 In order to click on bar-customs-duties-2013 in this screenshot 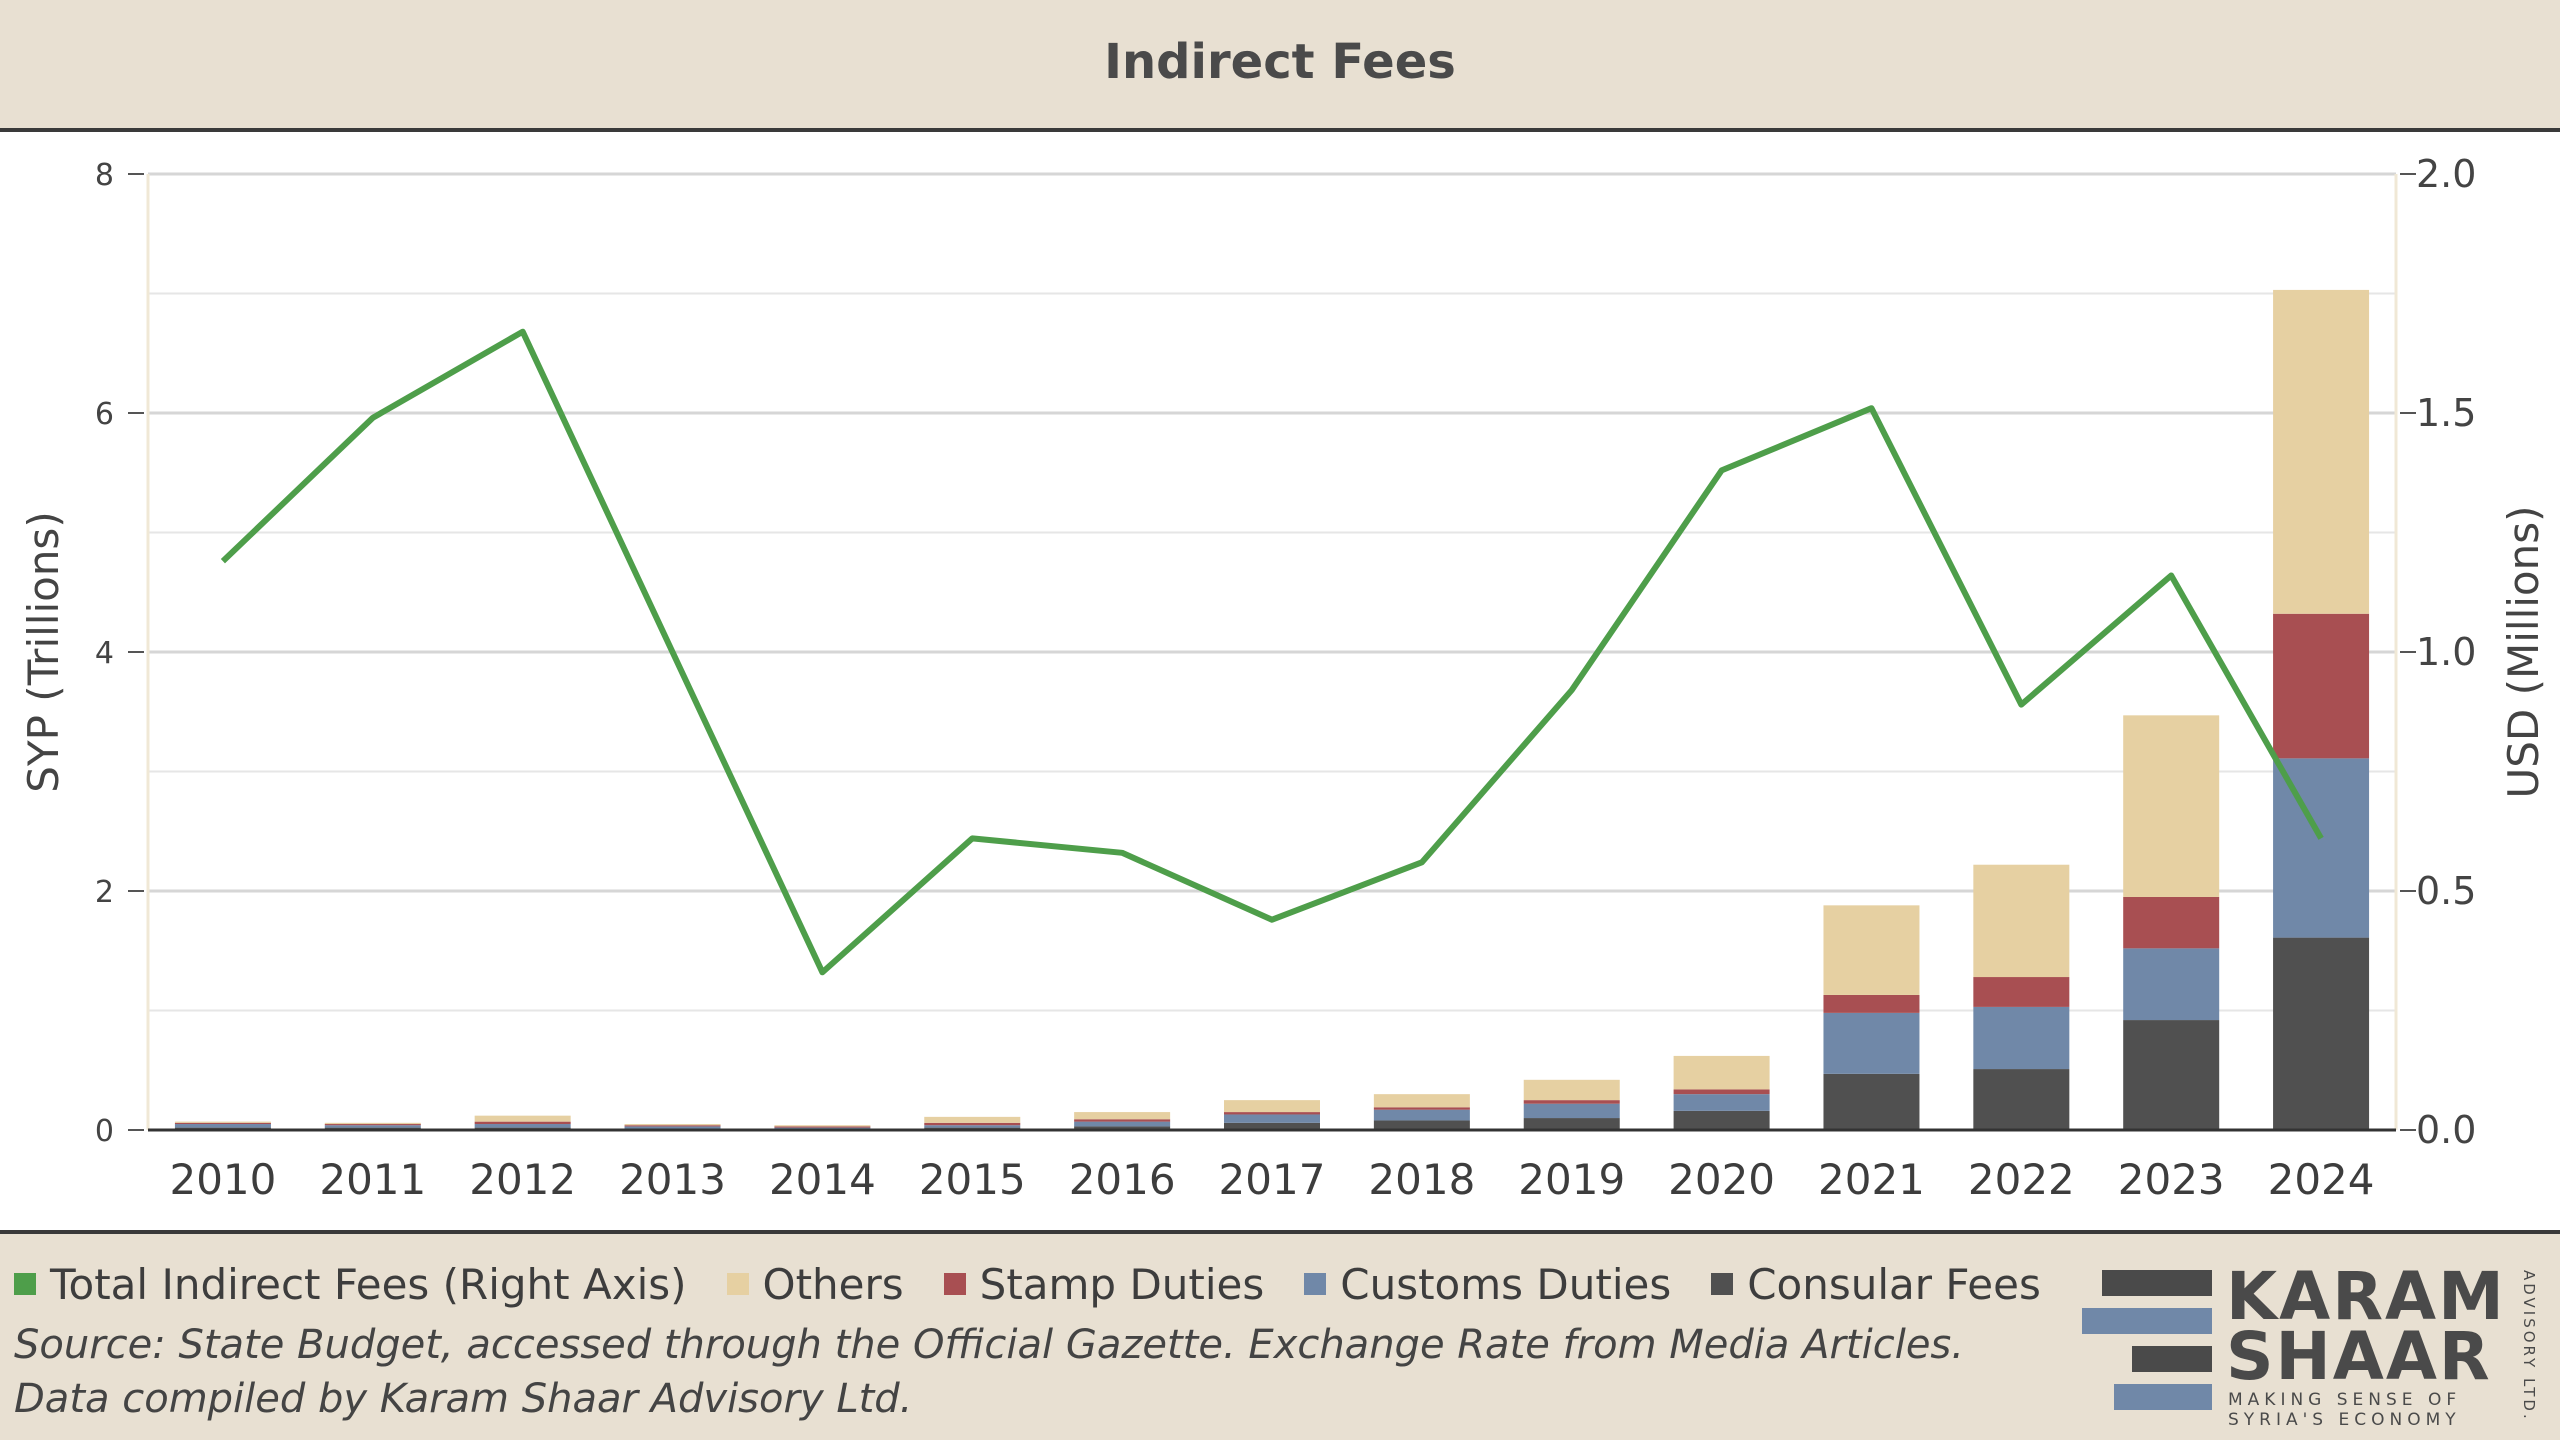, I will do `click(672, 1127)`.